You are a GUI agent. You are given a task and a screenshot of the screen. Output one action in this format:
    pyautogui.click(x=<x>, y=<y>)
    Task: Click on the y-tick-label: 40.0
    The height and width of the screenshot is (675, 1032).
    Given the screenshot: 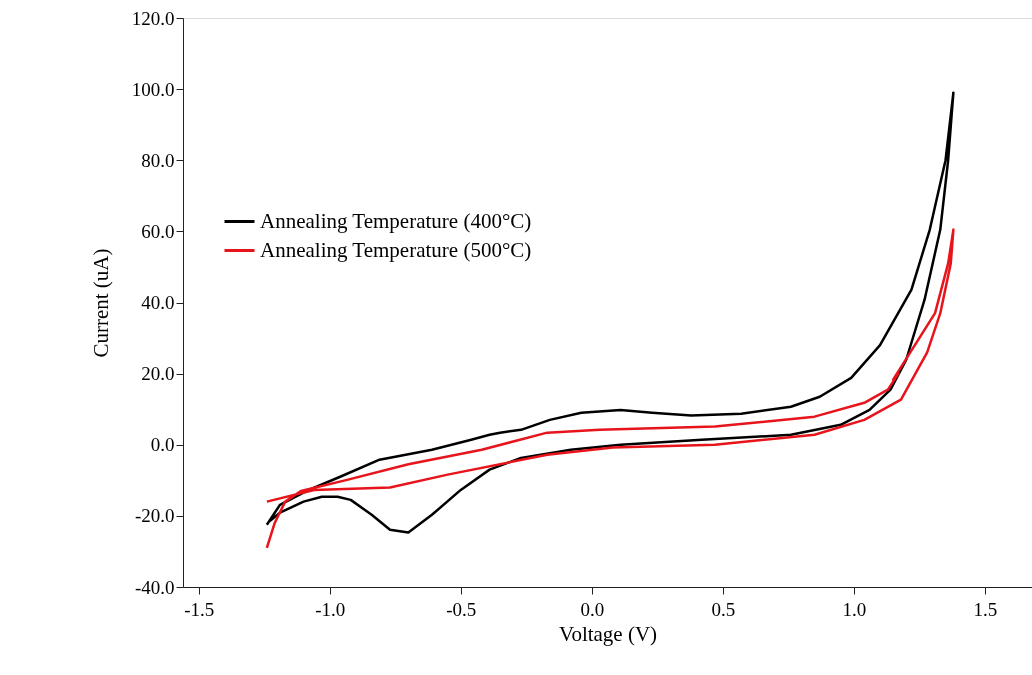 What is the action you would take?
    pyautogui.click(x=158, y=302)
    